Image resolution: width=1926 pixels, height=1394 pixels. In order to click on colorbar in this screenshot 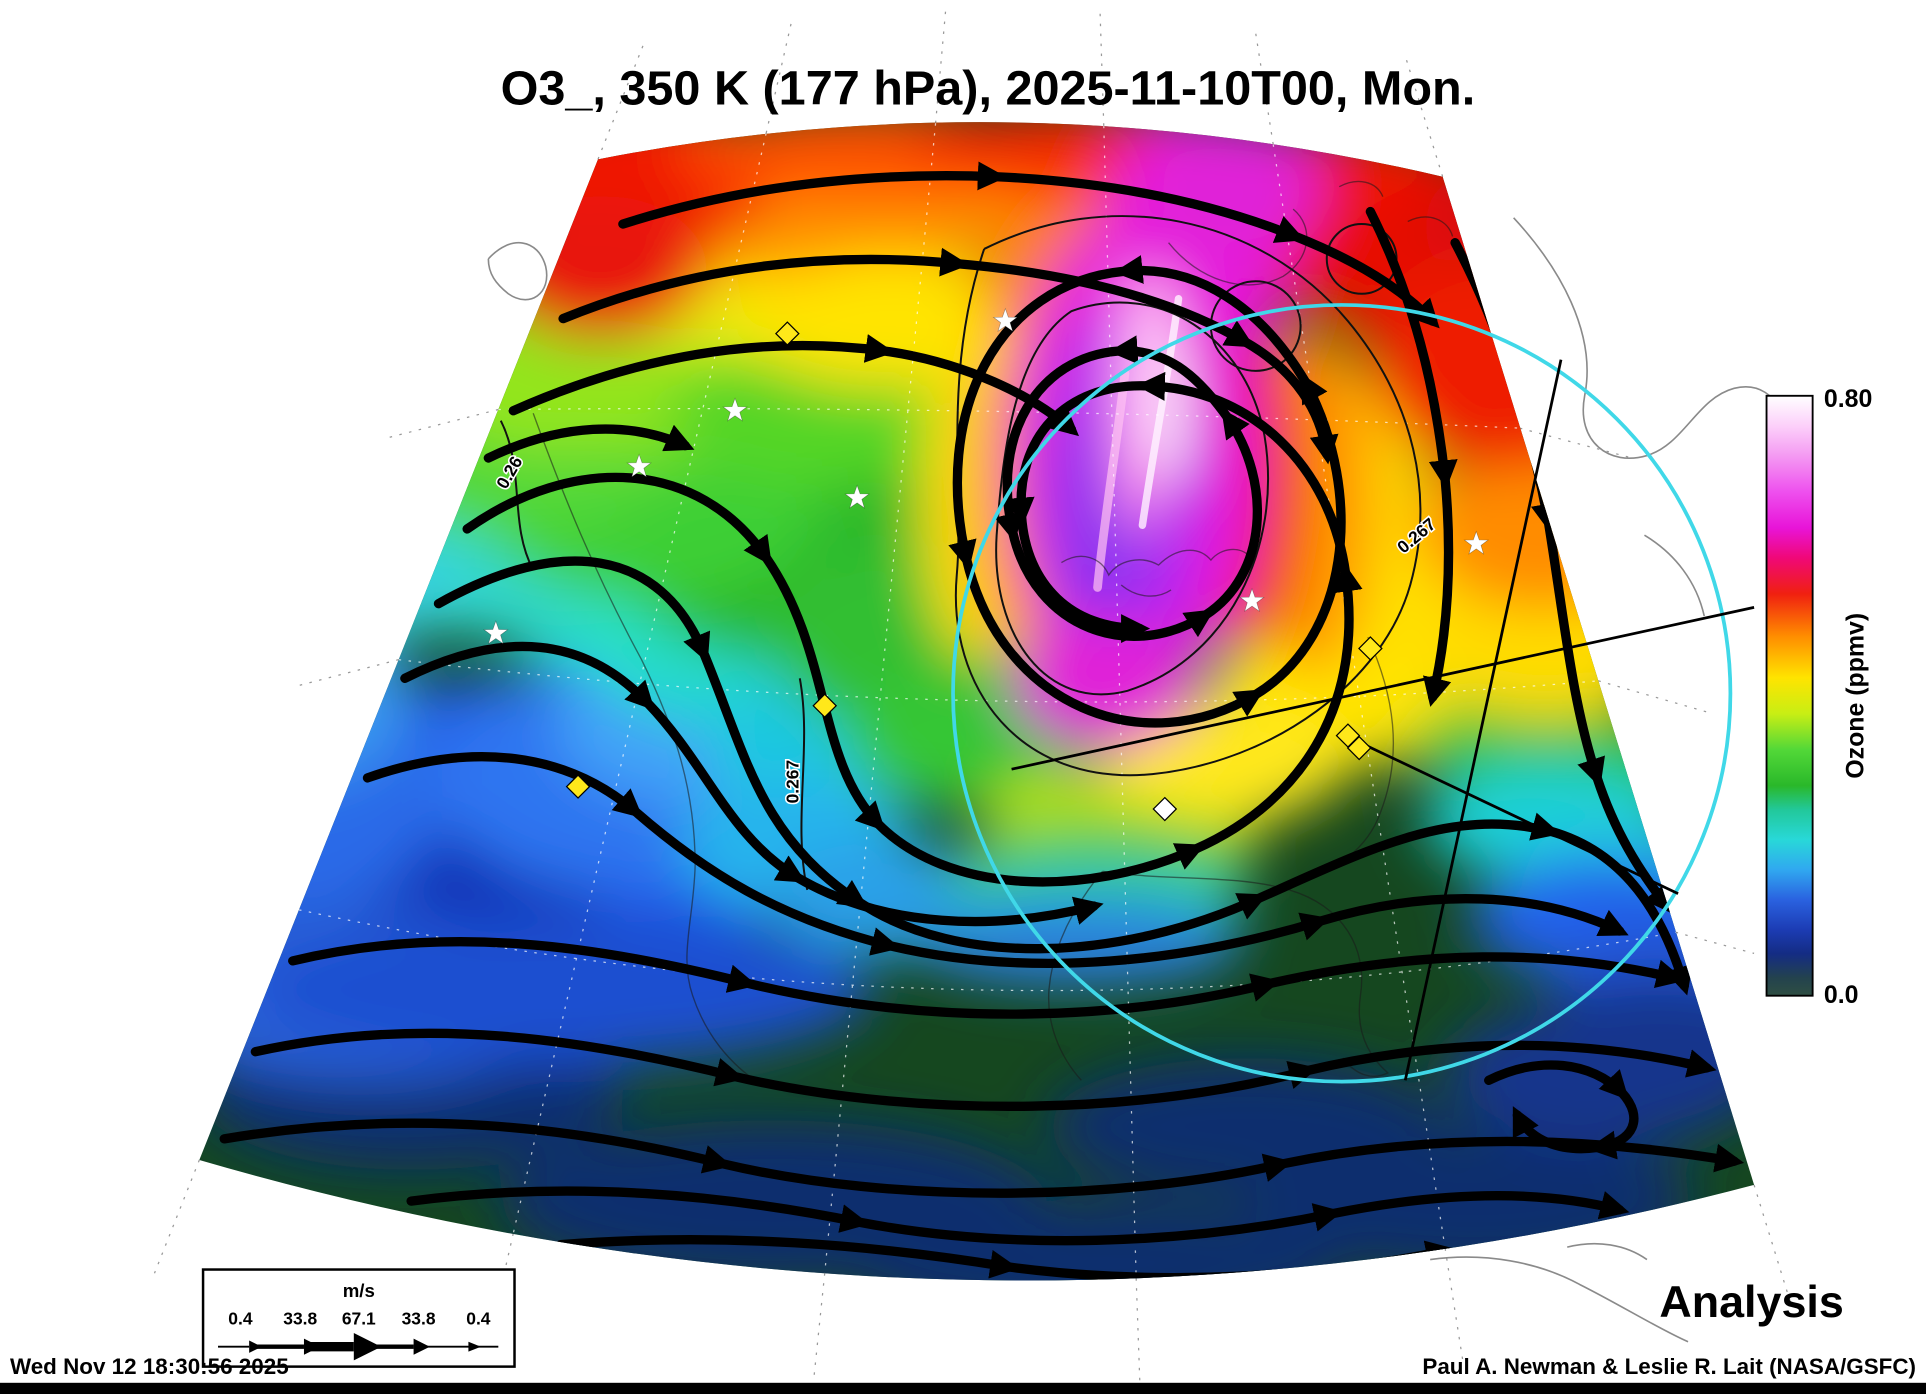, I will do `click(1789, 695)`.